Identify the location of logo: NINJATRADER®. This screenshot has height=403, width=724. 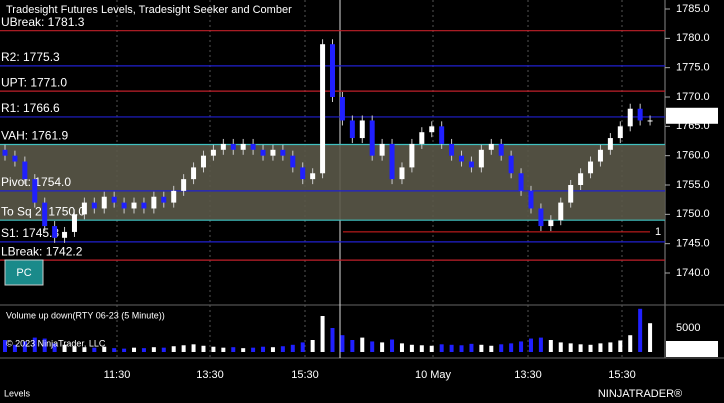
(640, 394).